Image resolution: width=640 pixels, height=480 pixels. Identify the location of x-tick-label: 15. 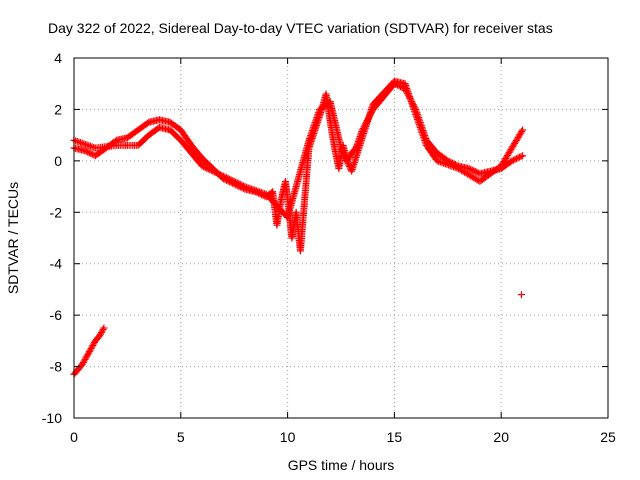
(395, 437).